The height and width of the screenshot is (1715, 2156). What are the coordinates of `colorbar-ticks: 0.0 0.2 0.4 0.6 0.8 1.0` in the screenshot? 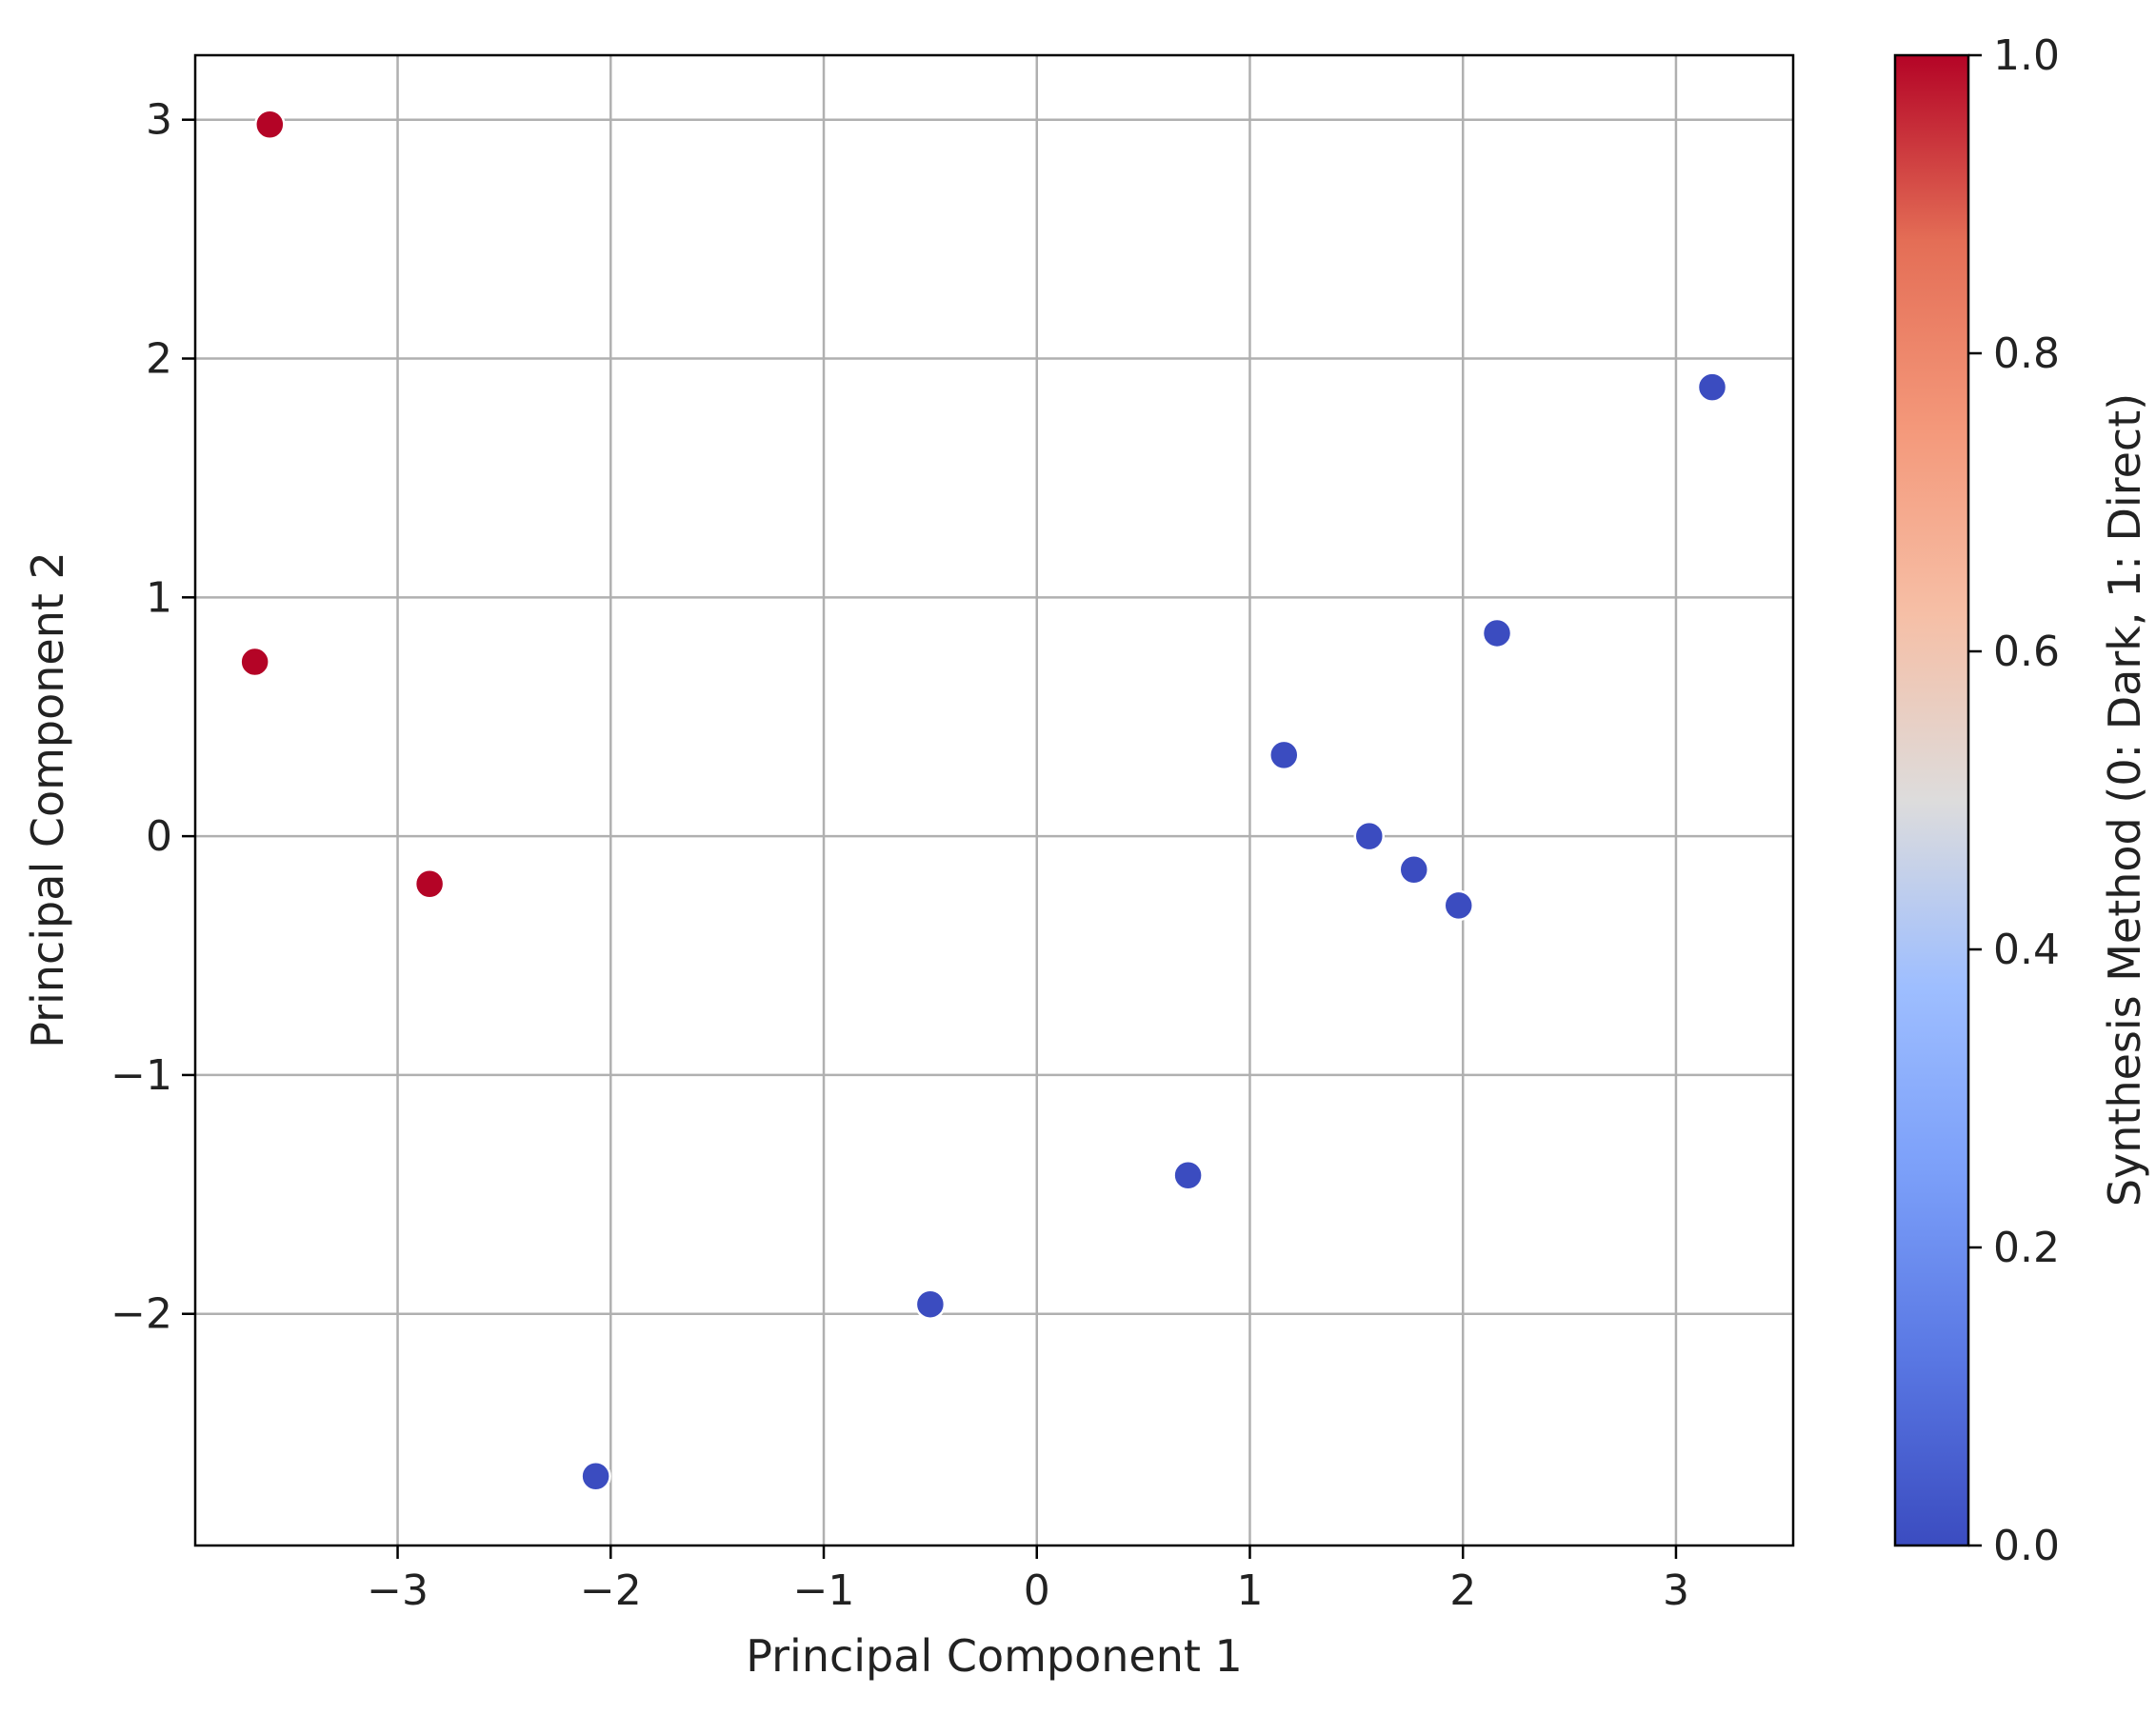 It's located at (2014, 801).